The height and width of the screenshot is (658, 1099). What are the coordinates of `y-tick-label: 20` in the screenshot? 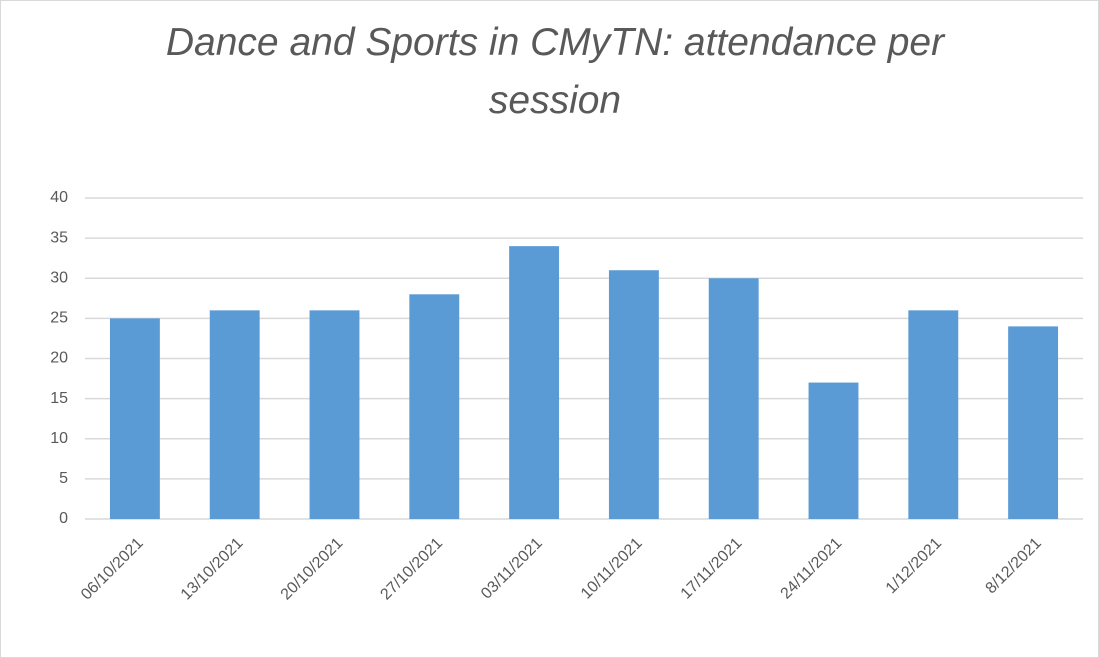 It's located at (59, 358).